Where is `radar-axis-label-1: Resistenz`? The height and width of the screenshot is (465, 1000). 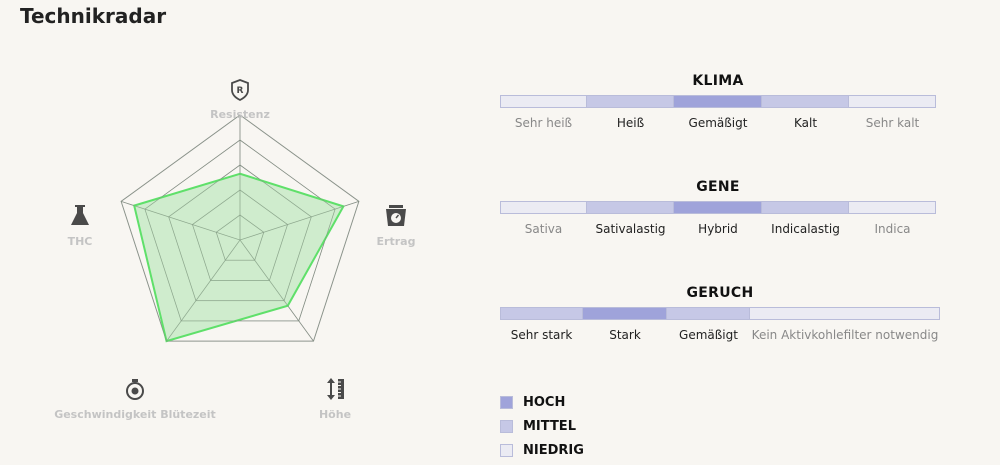 radar-axis-label-1: Resistenz is located at coordinates (240, 114).